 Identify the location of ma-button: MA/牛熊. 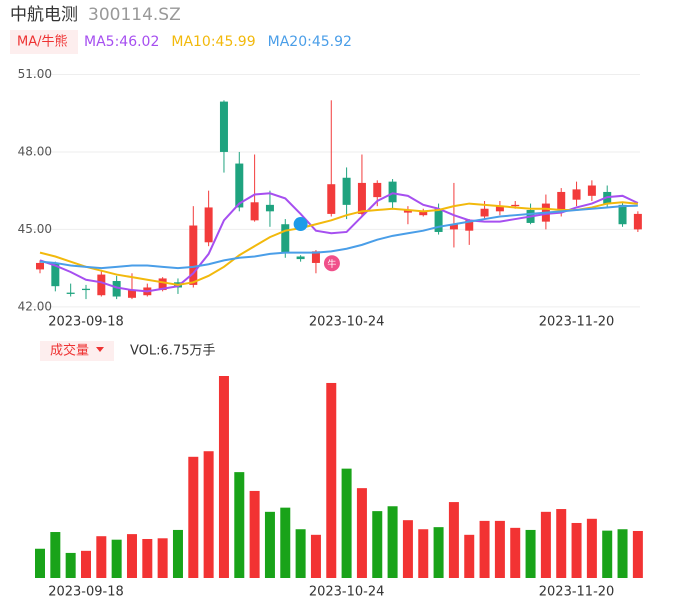
(42, 42).